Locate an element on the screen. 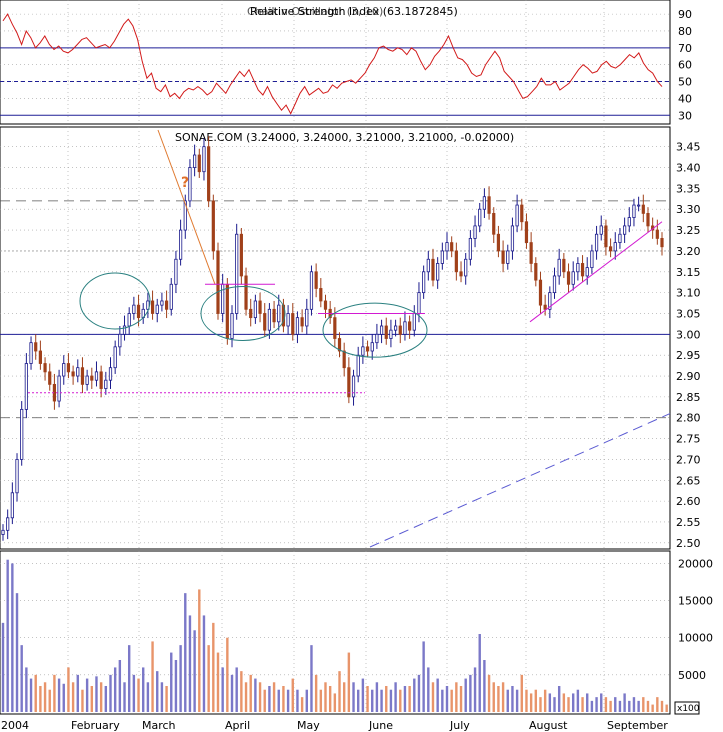 This screenshot has width=723, height=732. price-tick-label: 3.15 is located at coordinates (688, 272).